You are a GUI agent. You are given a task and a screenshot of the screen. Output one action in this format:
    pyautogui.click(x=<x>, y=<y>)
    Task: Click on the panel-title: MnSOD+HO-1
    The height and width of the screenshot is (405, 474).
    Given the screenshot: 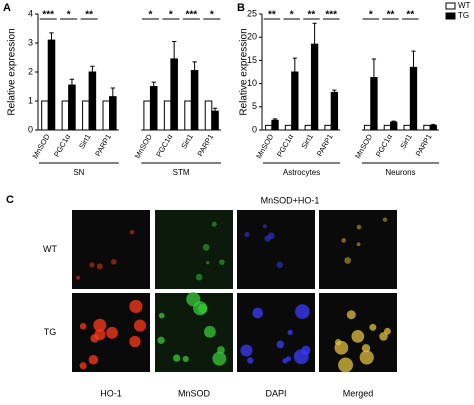 What is the action you would take?
    pyautogui.click(x=290, y=200)
    